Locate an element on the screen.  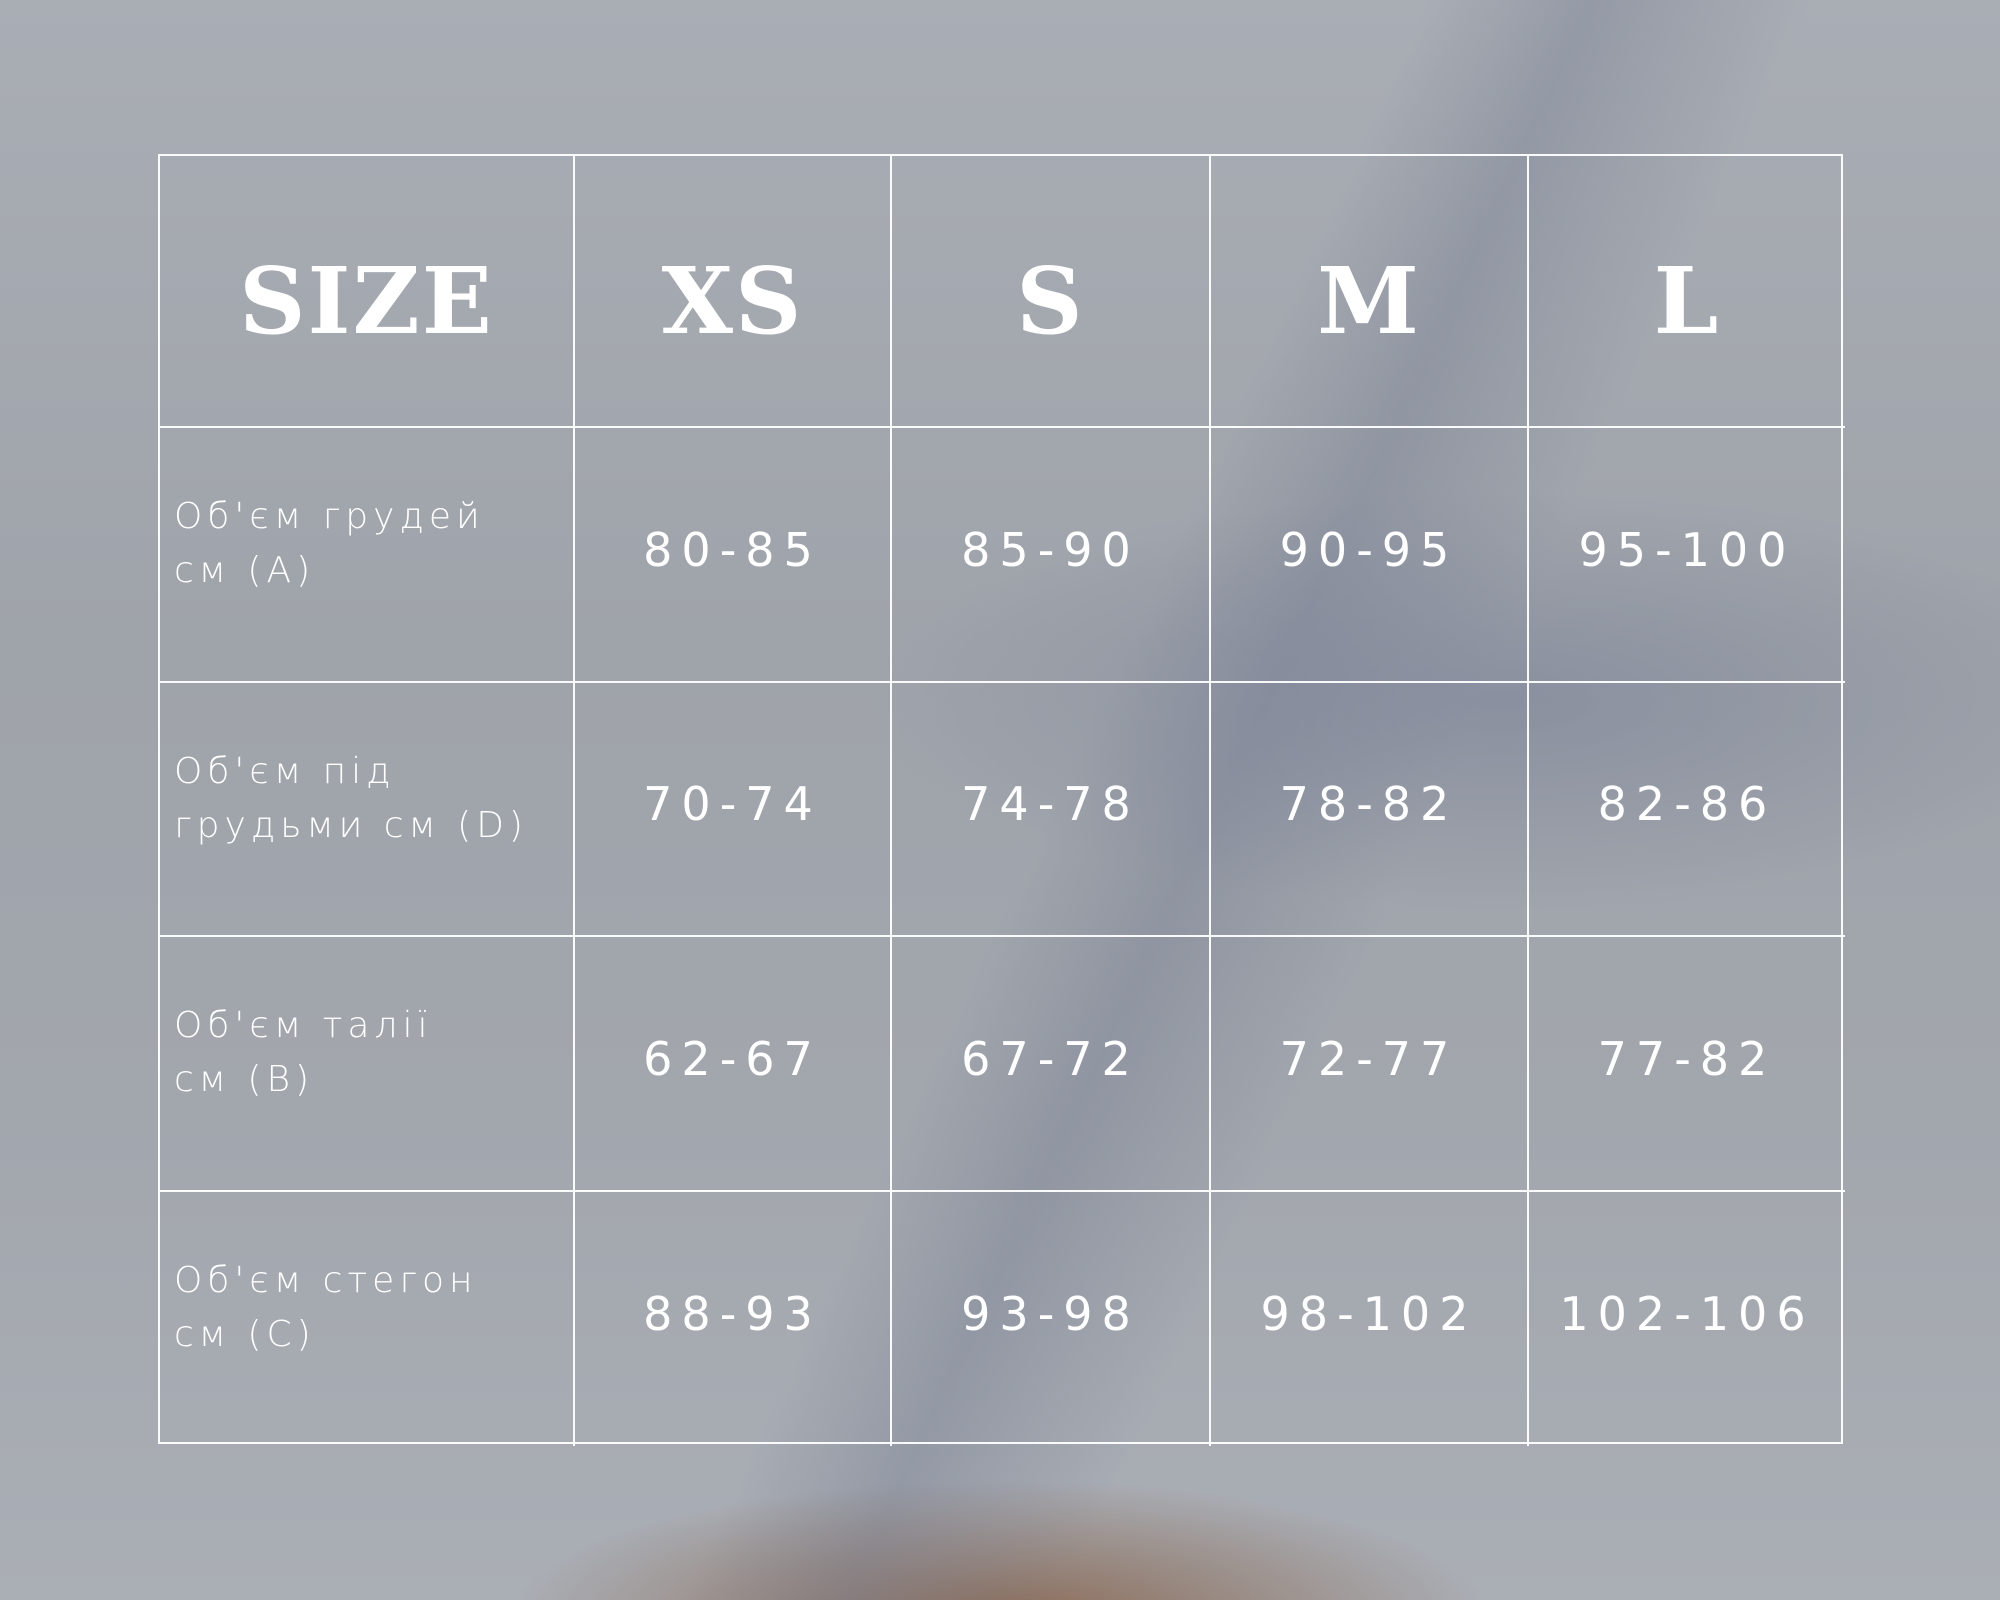
row-label-line: Об'єм талії is located at coordinates (303, 1025).